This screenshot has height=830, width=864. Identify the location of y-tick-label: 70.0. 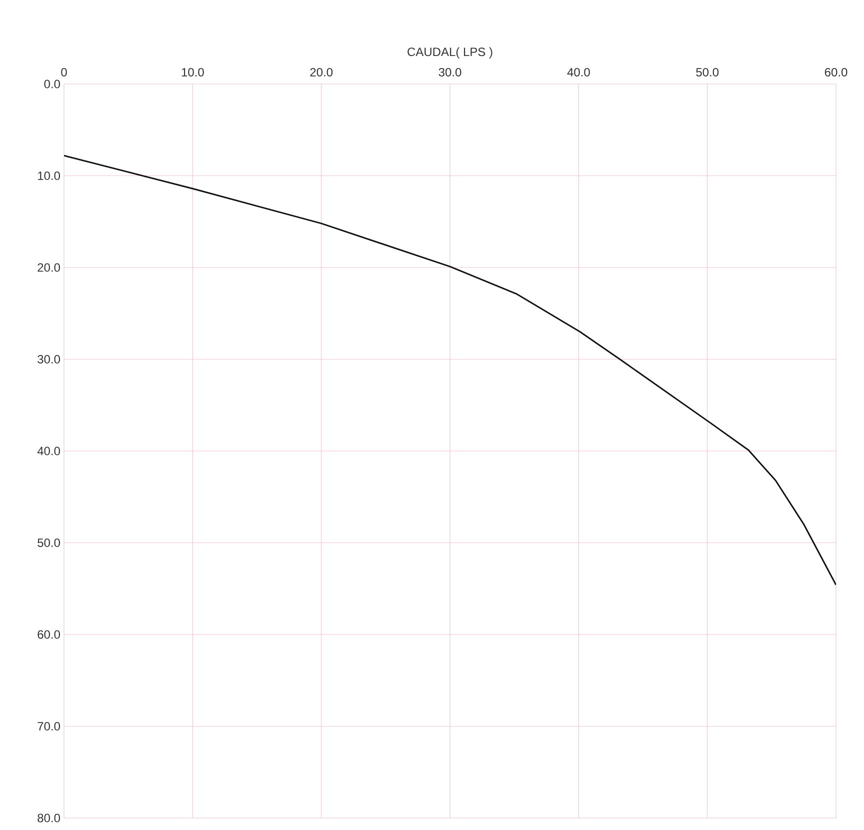
(49, 726).